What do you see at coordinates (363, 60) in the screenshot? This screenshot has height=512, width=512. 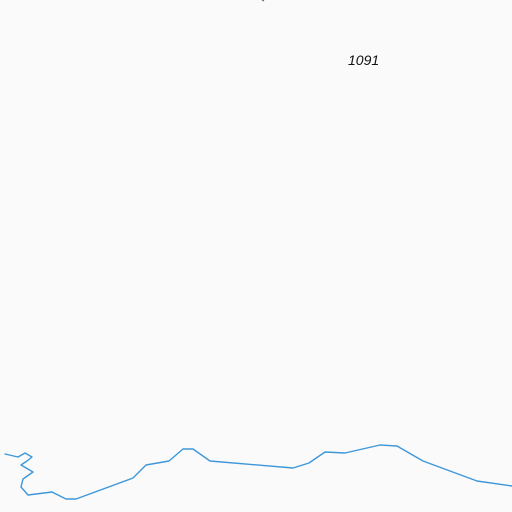 I see `elevation-label: 1091` at bounding box center [363, 60].